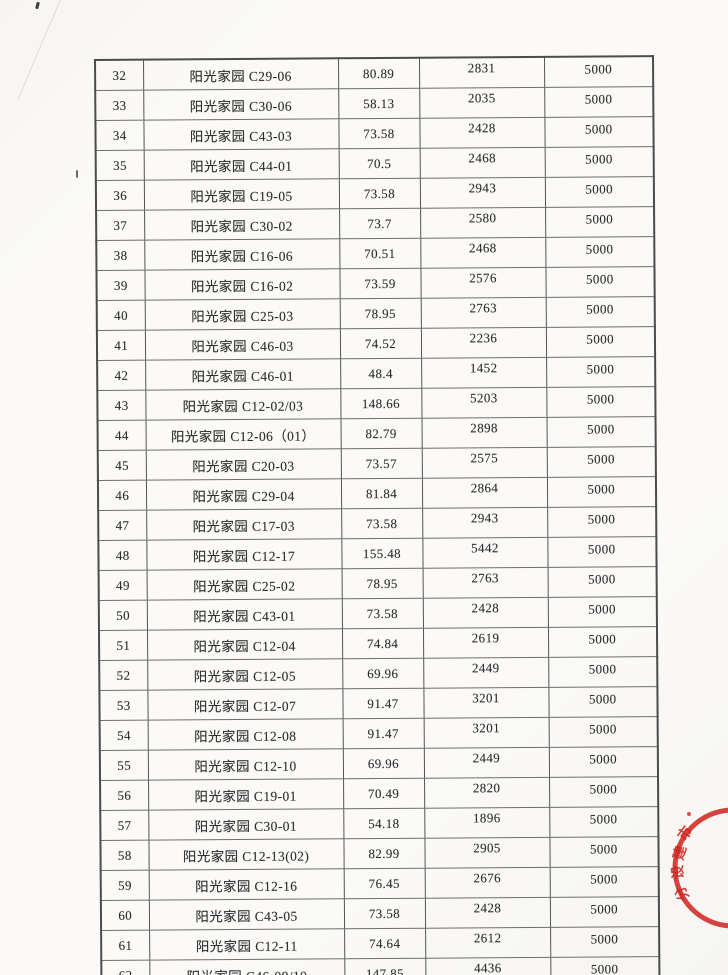 The height and width of the screenshot is (975, 728). I want to click on amount-cell: 2831, so click(481, 72).